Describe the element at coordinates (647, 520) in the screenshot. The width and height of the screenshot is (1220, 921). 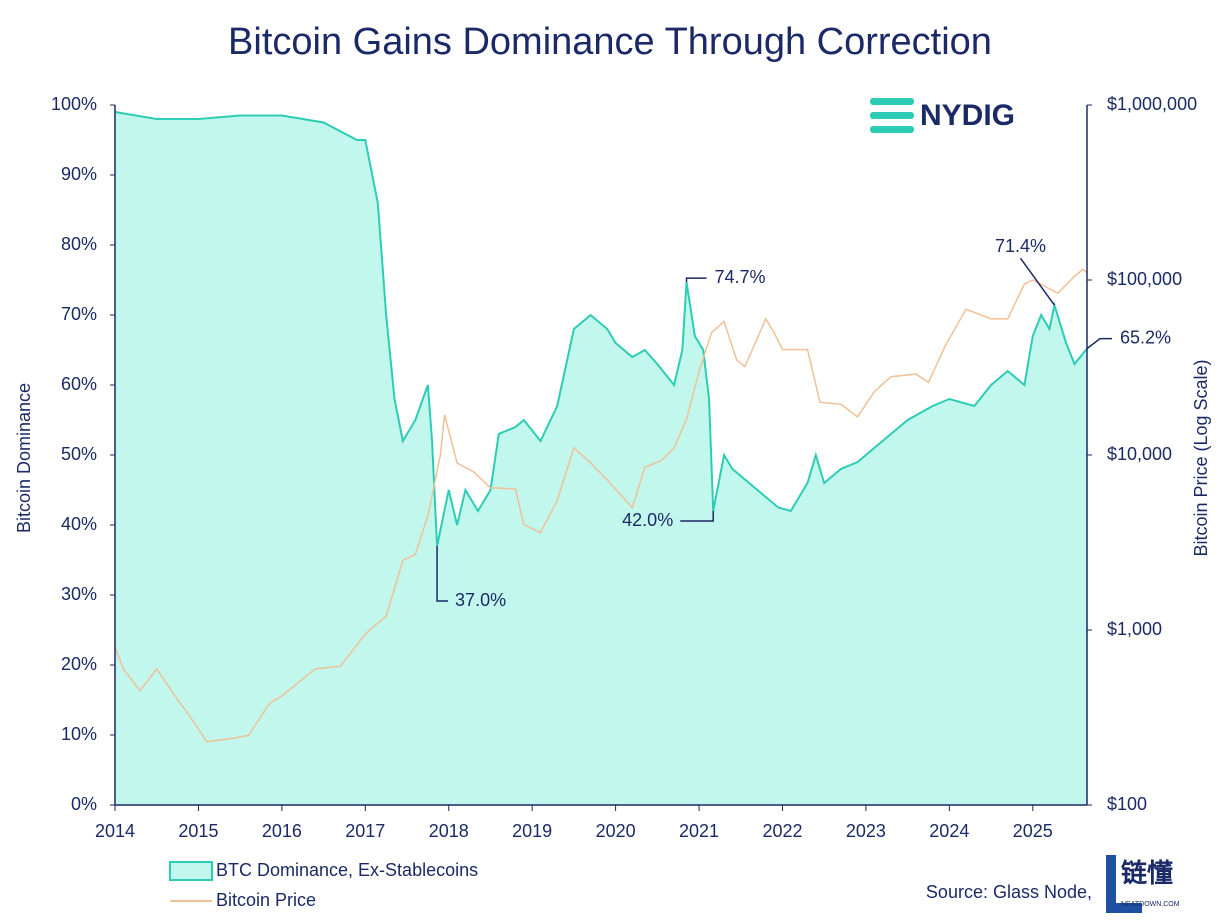
I see `annotation-label: 42.0%` at that location.